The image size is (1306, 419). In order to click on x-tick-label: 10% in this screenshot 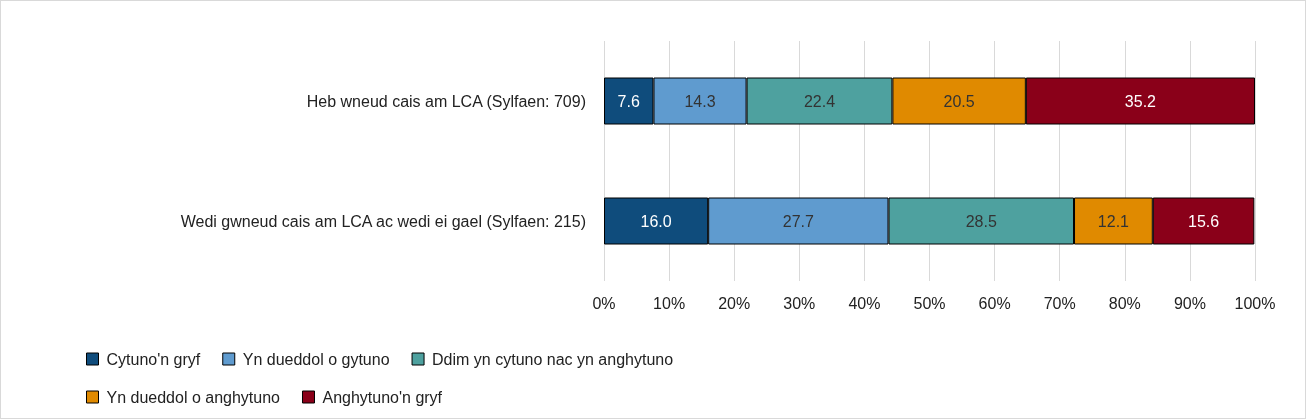, I will do `click(669, 303)`.